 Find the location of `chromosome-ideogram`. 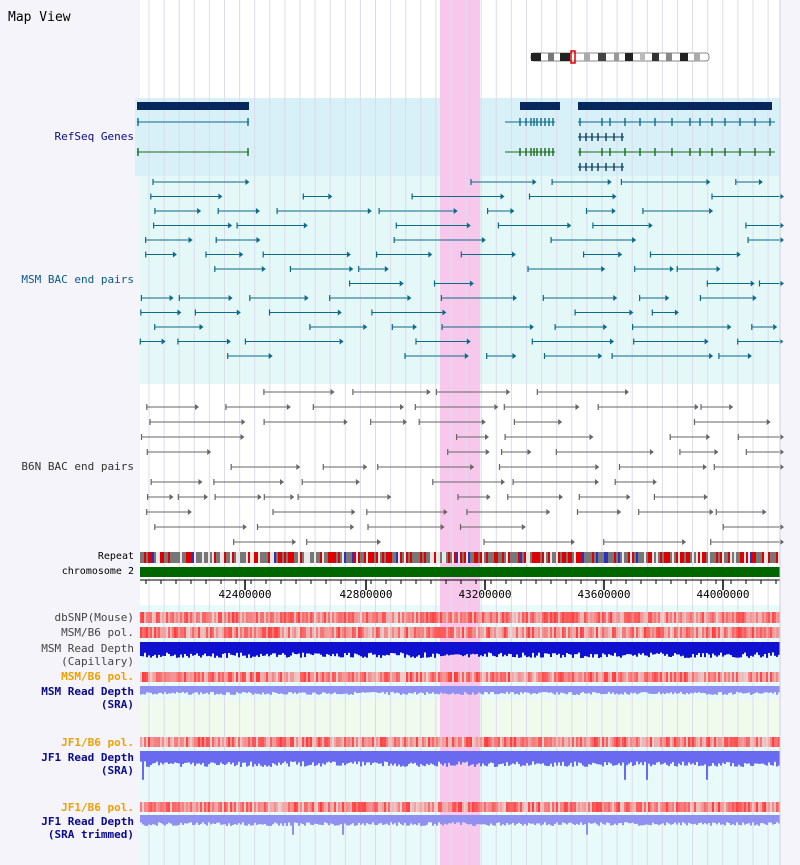

chromosome-ideogram is located at coordinates (620, 57).